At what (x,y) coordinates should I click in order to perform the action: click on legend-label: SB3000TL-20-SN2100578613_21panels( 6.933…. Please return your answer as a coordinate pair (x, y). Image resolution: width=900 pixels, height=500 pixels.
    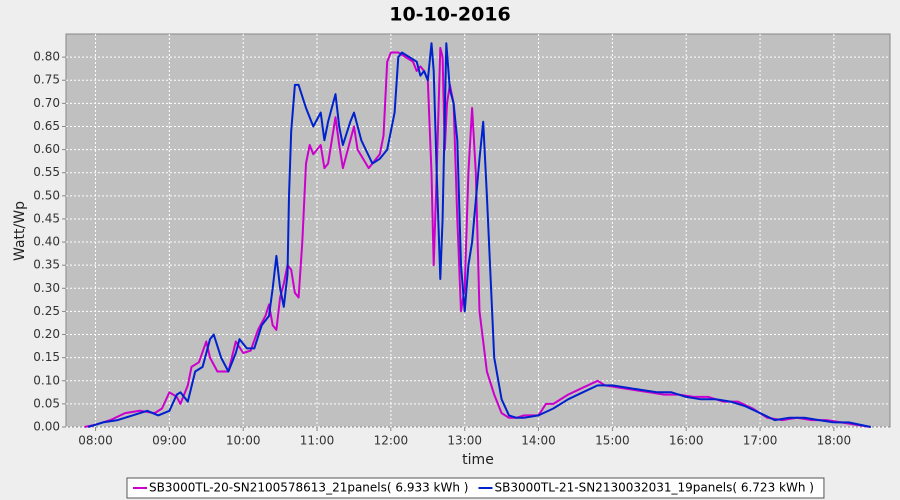
    Looking at the image, I should click on (308, 488).